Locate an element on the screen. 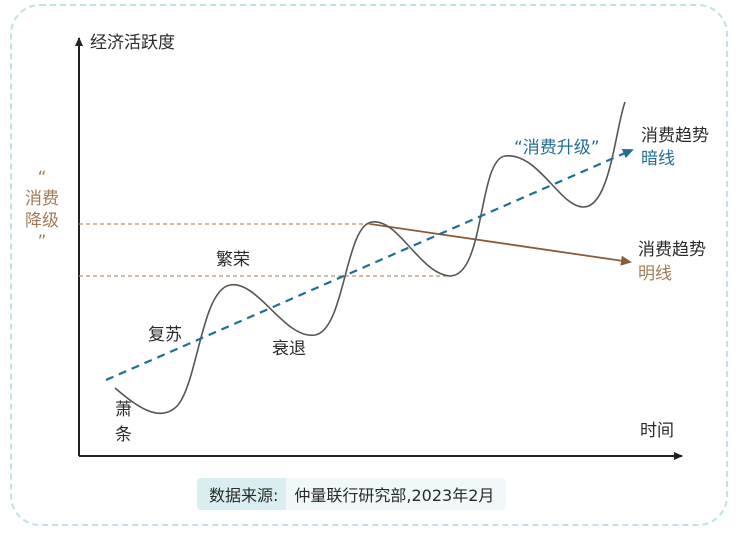 This screenshot has height=535, width=744. downgrade-line2: 降级 is located at coordinates (42, 220).